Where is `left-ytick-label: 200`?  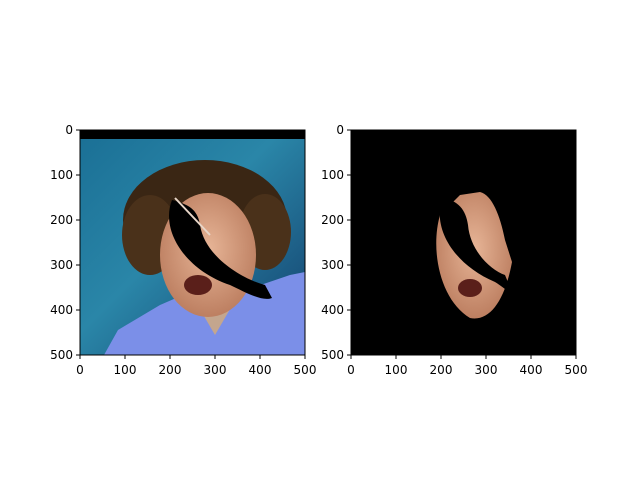 left-ytick-label: 200 is located at coordinates (61, 220).